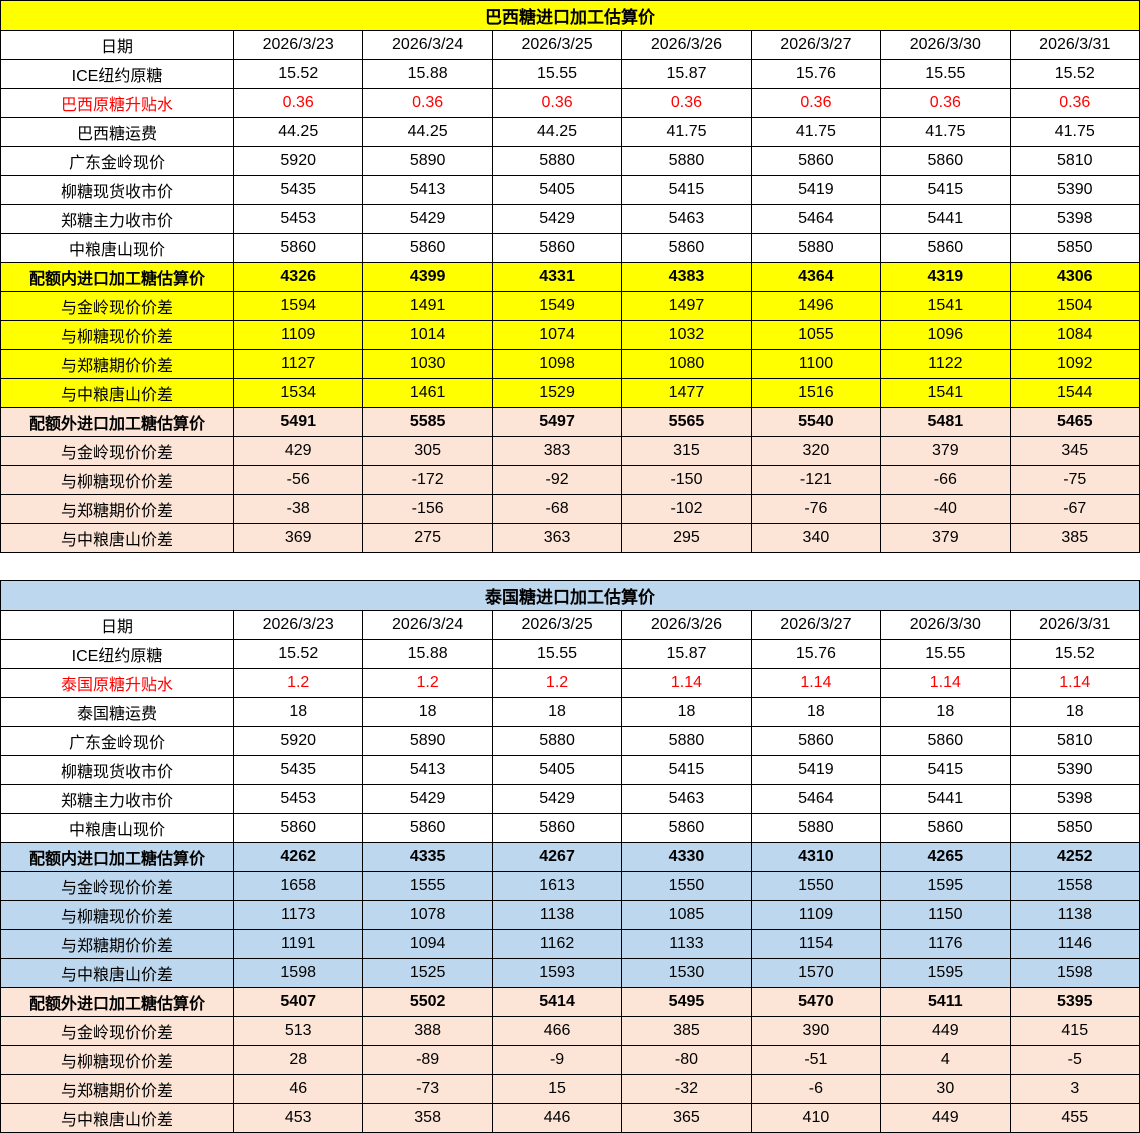 The image size is (1140, 1133). What do you see at coordinates (686, 915) in the screenshot?
I see `value-cell: 1085` at bounding box center [686, 915].